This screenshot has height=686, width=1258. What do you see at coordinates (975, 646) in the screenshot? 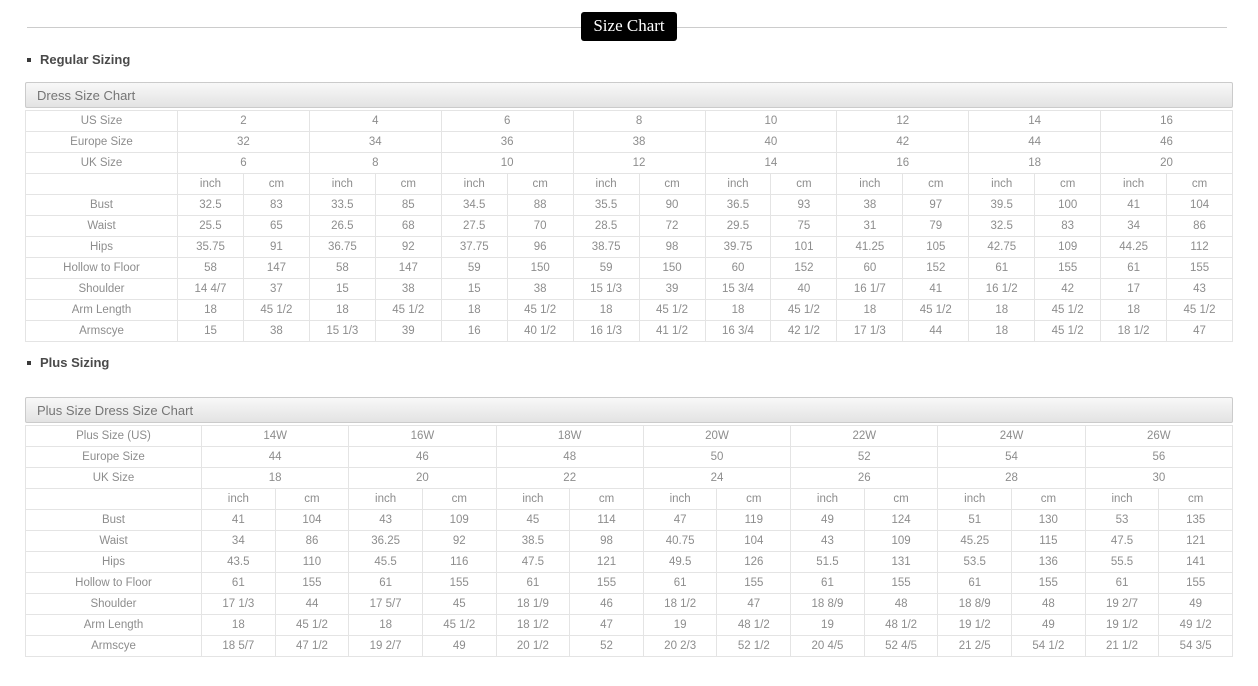
I see `measure-value: 21 2/5` at bounding box center [975, 646].